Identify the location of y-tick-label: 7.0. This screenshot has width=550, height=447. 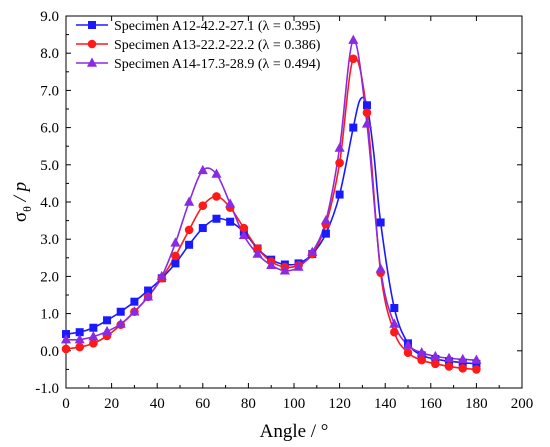
(49, 91).